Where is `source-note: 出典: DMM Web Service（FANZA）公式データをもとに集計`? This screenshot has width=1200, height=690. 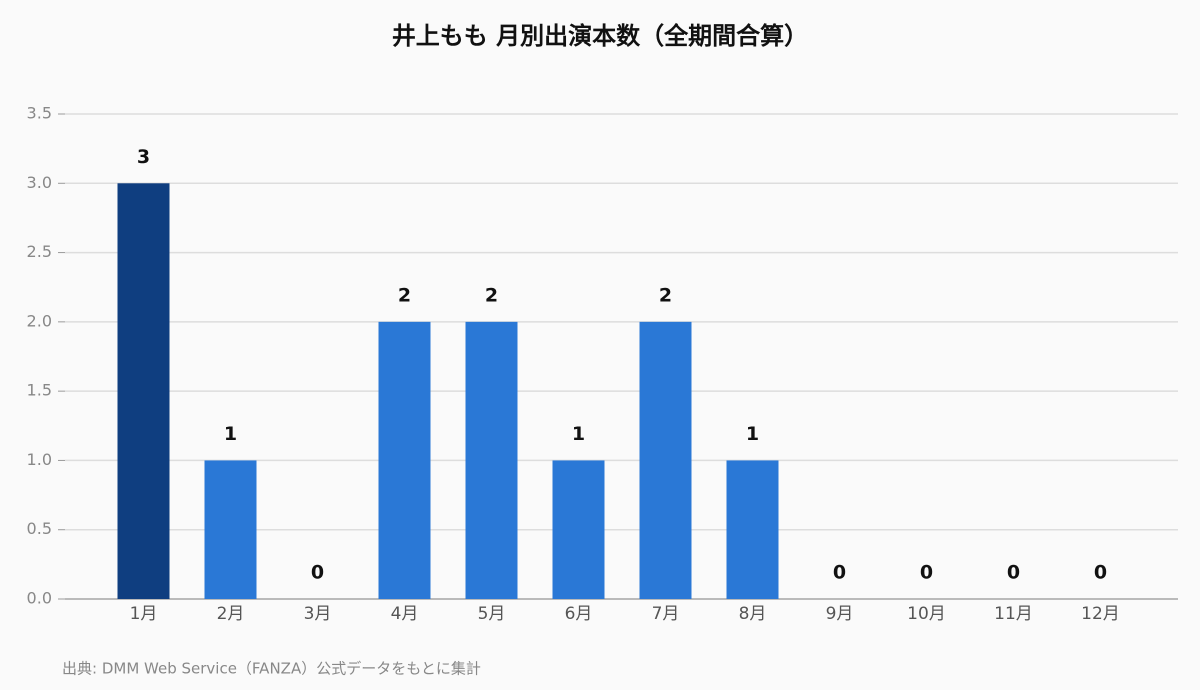
source-note: 出典: DMM Web Service（FANZA）公式データをもとに集計 is located at coordinates (271, 669).